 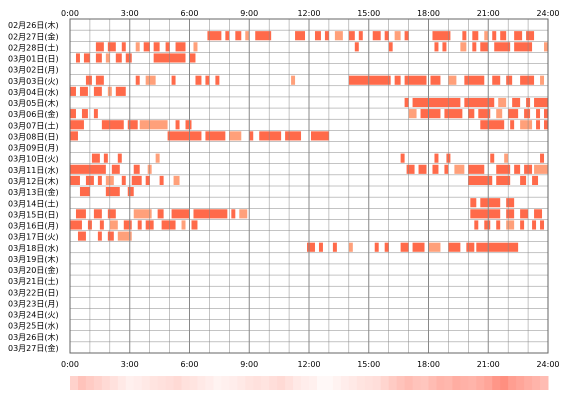 What do you see at coordinates (33, 125) in the screenshot?
I see `day-label: 03月07日(土)` at bounding box center [33, 125].